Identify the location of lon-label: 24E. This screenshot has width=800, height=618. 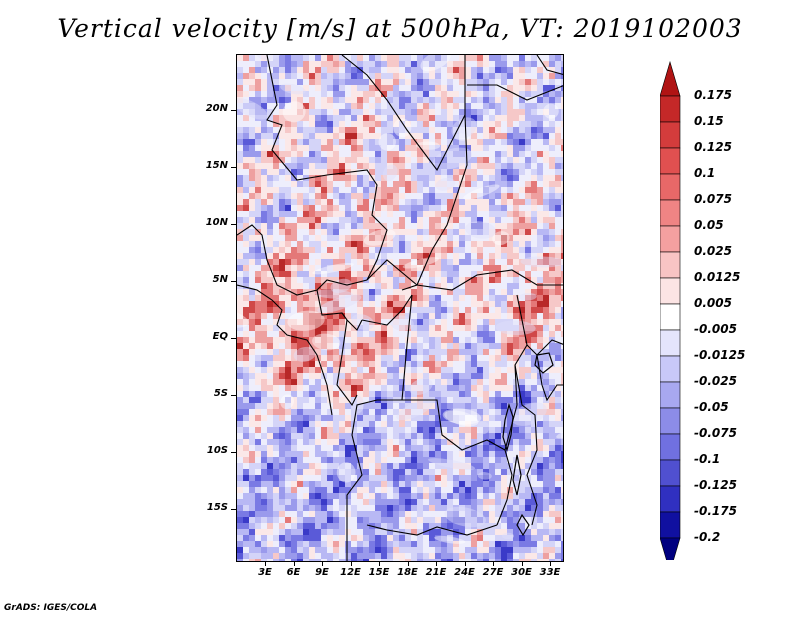
(464, 572).